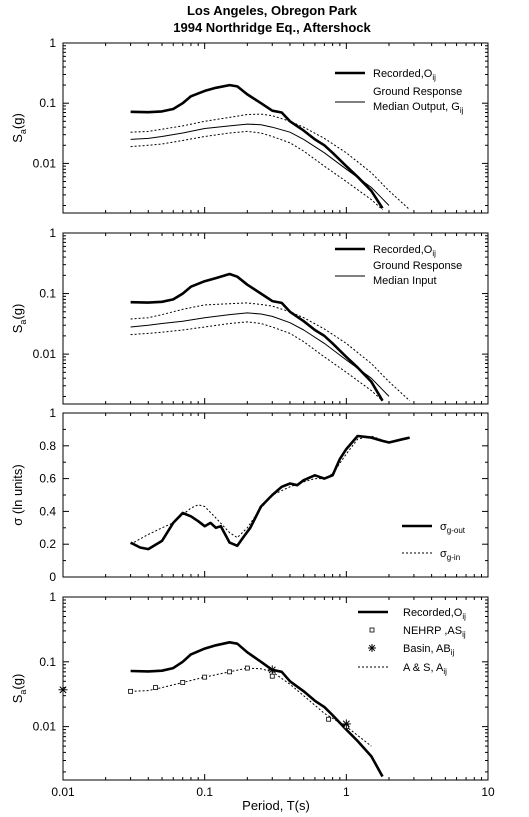  I want to click on legend-label-main: NEHRP ,AS, so click(432, 631).